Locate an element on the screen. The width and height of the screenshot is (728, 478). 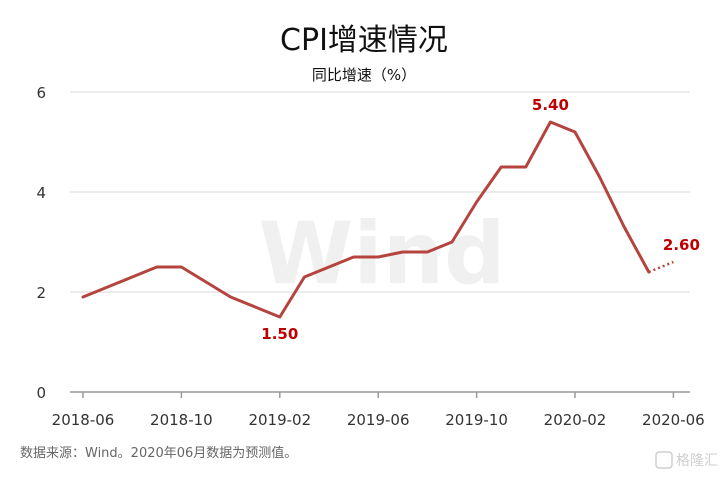
brand-logo-icon is located at coordinates (664, 460).